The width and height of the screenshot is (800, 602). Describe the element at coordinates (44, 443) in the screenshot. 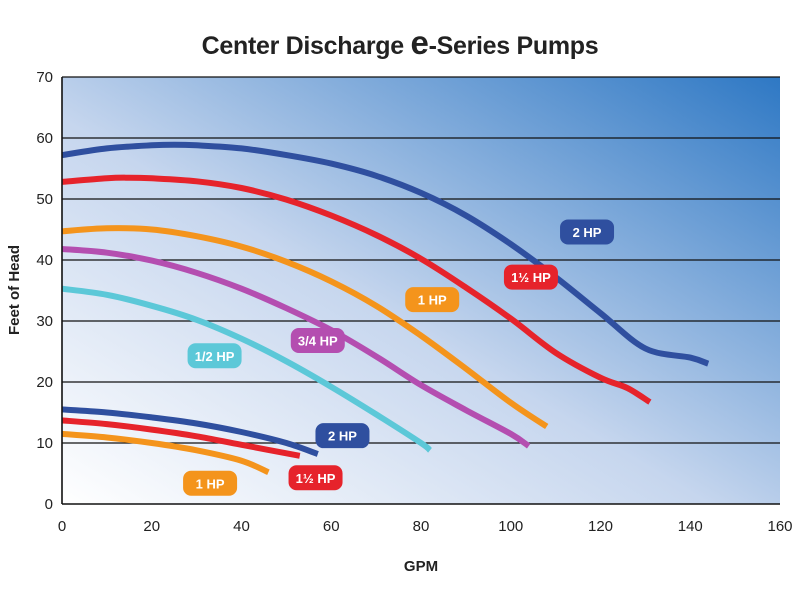

I see `y-tick-label: 10` at that location.